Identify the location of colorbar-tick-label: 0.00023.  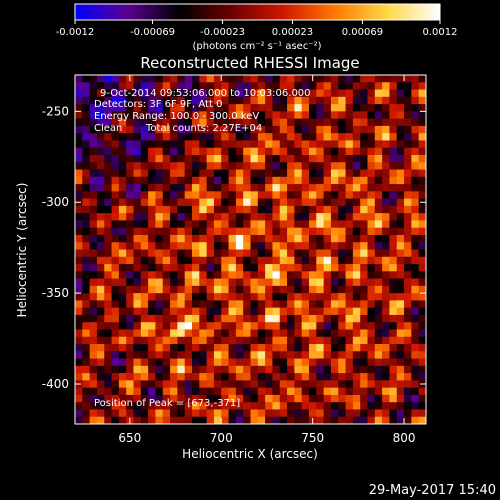
(292, 32).